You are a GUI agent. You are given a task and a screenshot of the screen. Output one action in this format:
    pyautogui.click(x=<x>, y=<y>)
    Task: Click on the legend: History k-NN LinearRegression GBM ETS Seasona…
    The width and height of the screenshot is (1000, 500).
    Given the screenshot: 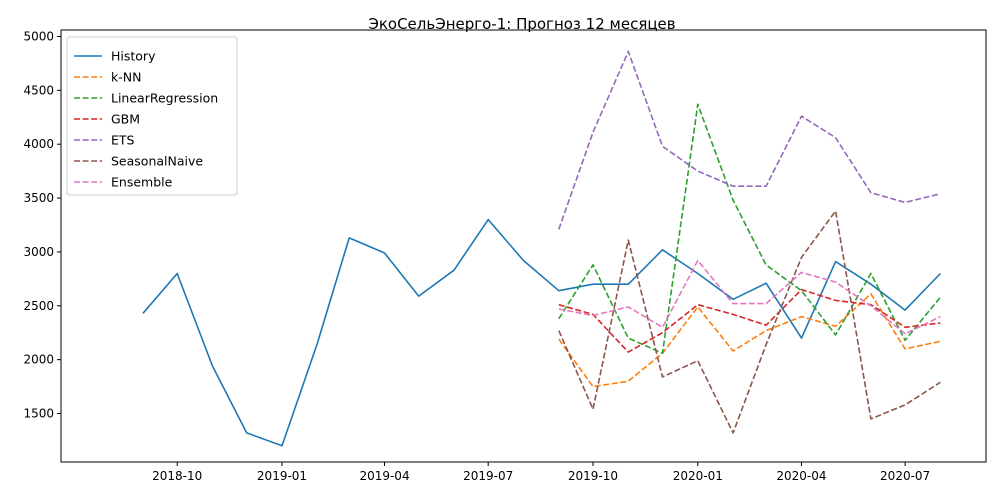 What is the action you would take?
    pyautogui.click(x=152, y=116)
    